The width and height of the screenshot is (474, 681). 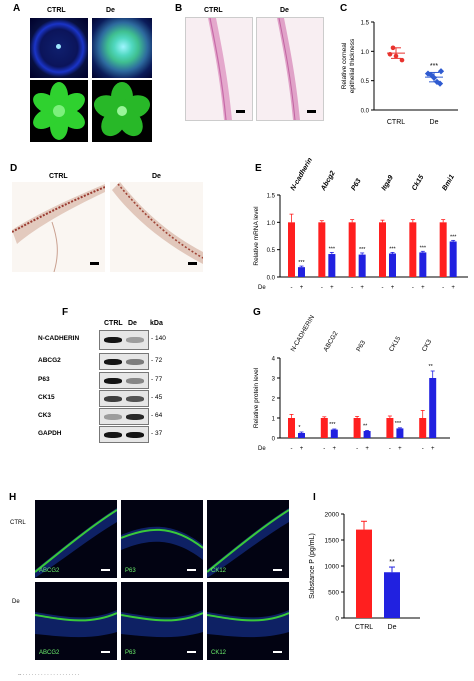 I want to click on x-row-label: De, so click(x=262, y=449).